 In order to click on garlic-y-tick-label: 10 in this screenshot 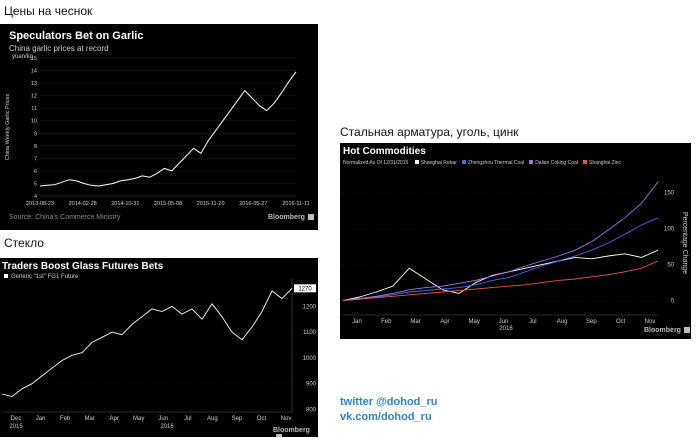, I will do `click(34, 122)`.